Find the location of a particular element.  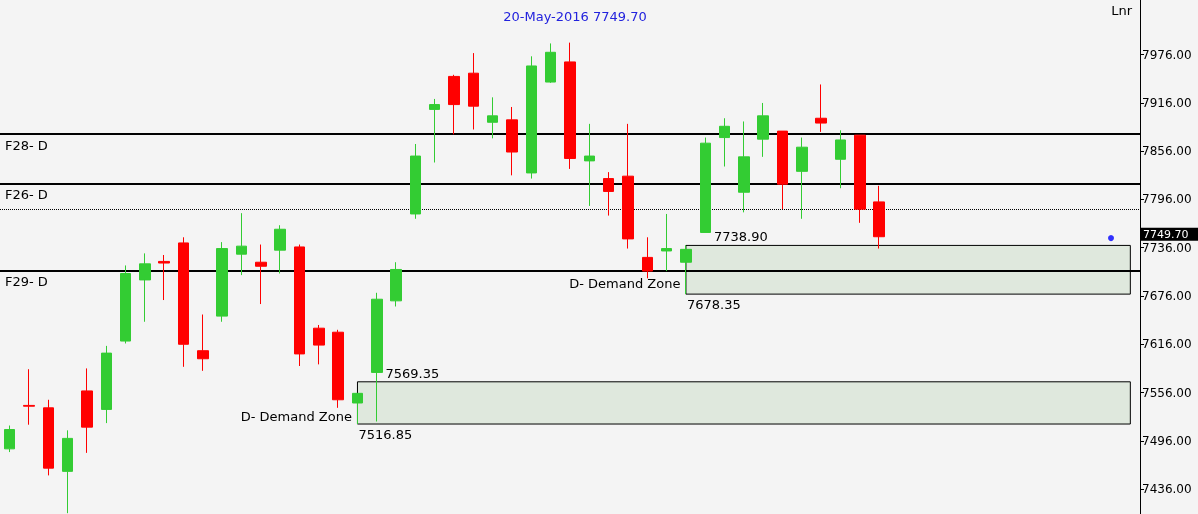

annotation: 7516.85 is located at coordinates (385, 435).